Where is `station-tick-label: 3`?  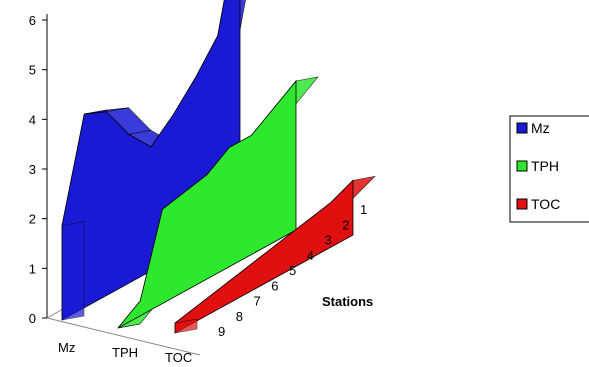
station-tick-label: 3 is located at coordinates (328, 240).